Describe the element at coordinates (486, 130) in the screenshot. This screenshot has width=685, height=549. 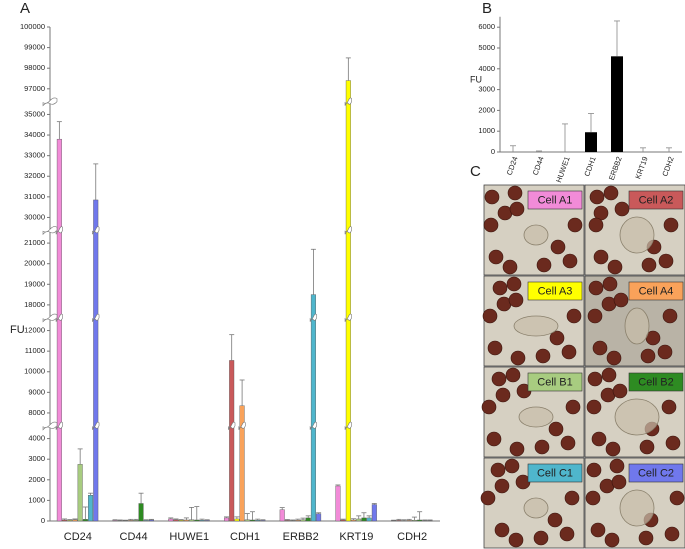
I see `y-tick-label: 1000` at that location.